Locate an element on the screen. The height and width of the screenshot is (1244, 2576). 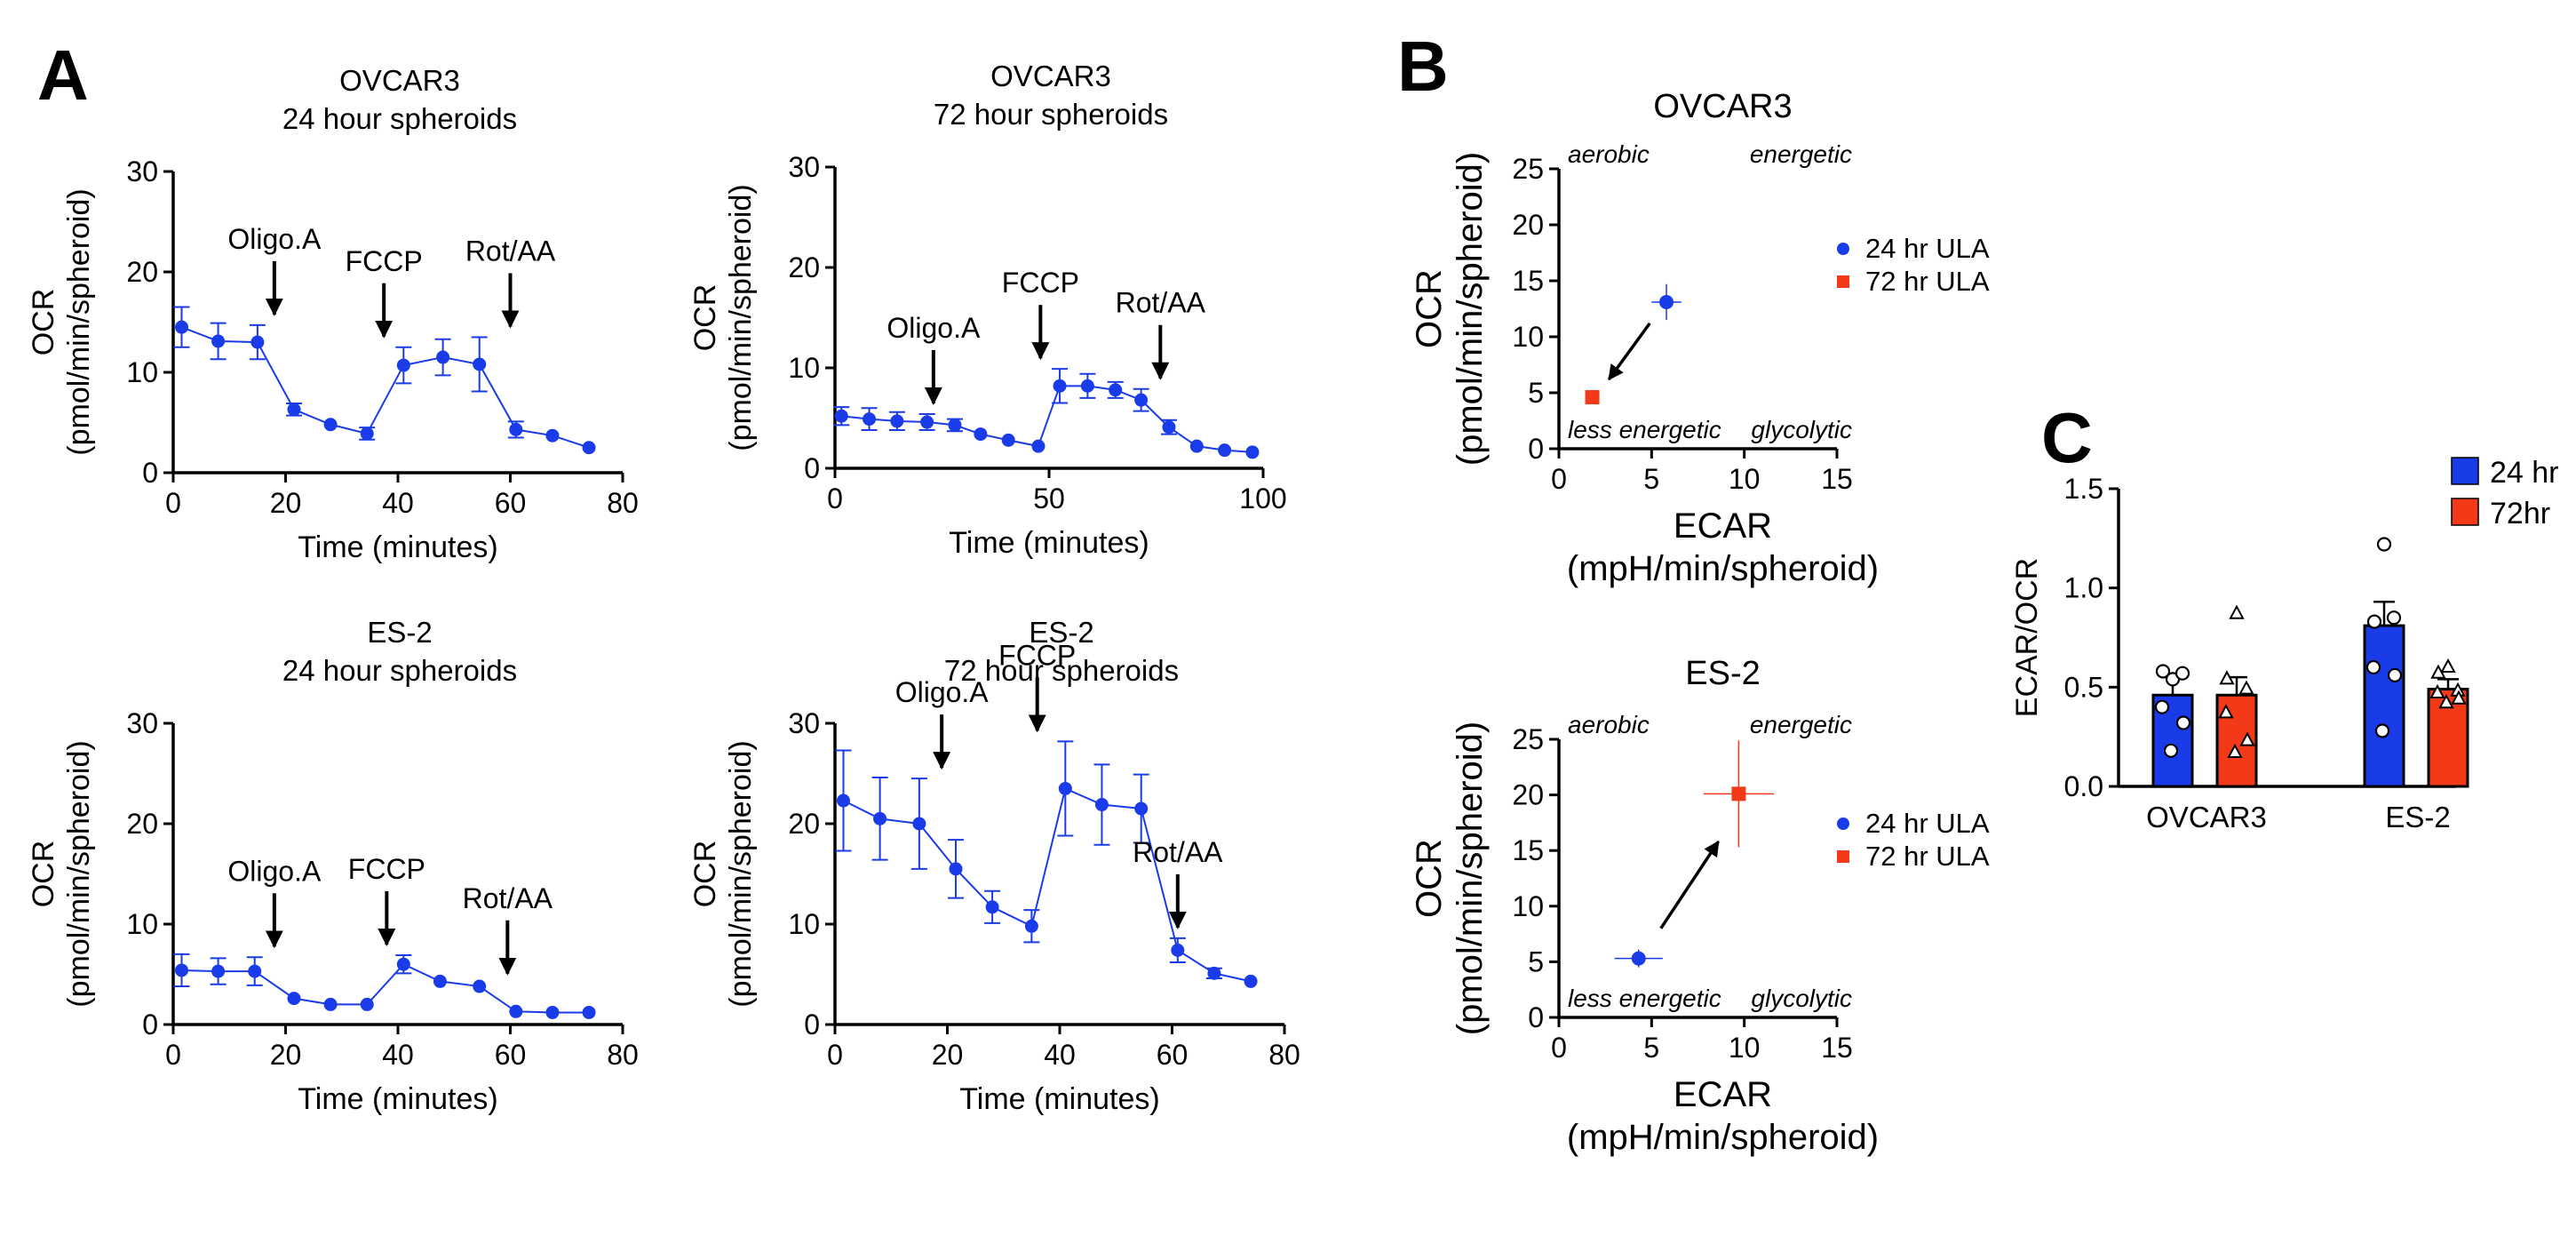
y-tick-label: 0 is located at coordinates (1536, 1017).